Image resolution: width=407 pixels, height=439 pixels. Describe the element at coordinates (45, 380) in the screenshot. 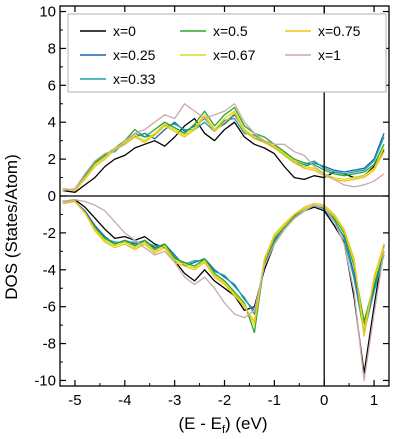

I see `y-tick-label: -10` at that location.